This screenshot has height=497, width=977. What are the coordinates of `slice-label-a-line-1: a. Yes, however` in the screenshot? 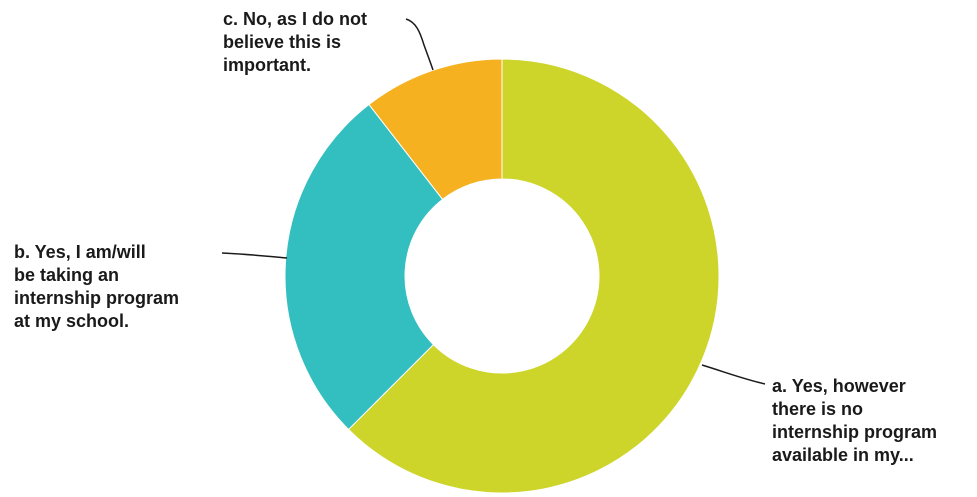 It's located at (839, 386).